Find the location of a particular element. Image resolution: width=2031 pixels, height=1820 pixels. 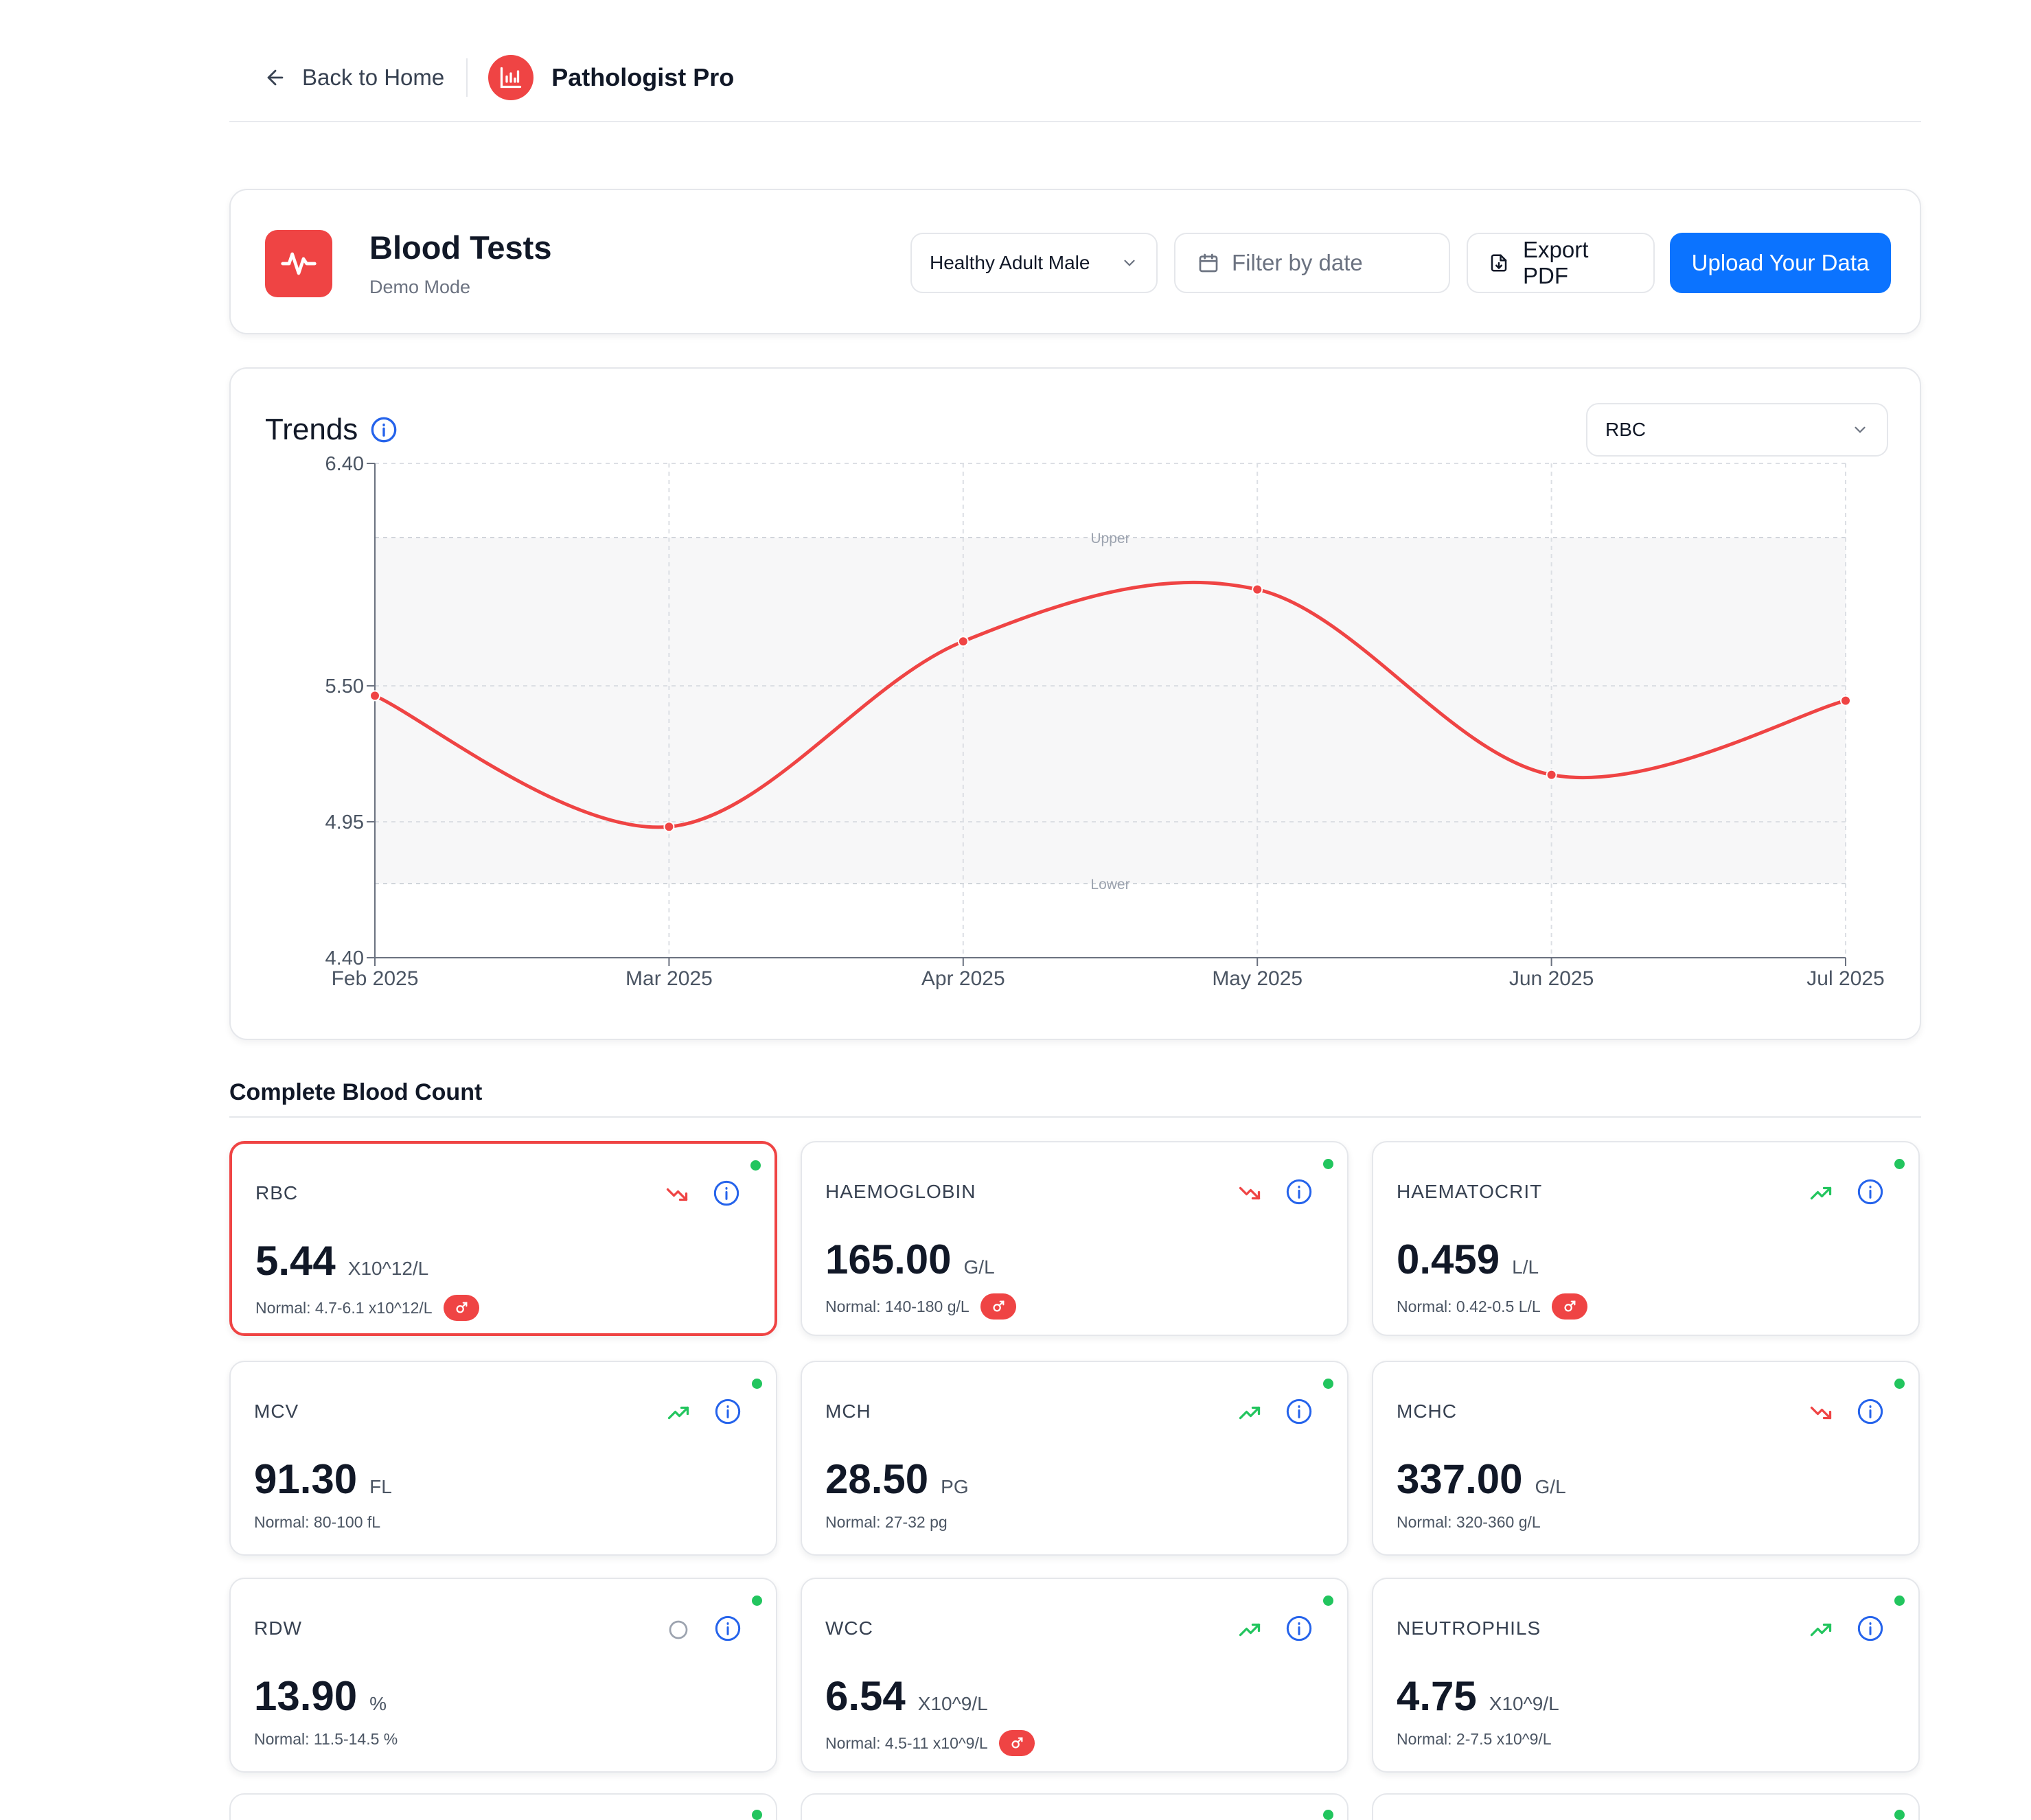

metric-unit: PG is located at coordinates (955, 1486).